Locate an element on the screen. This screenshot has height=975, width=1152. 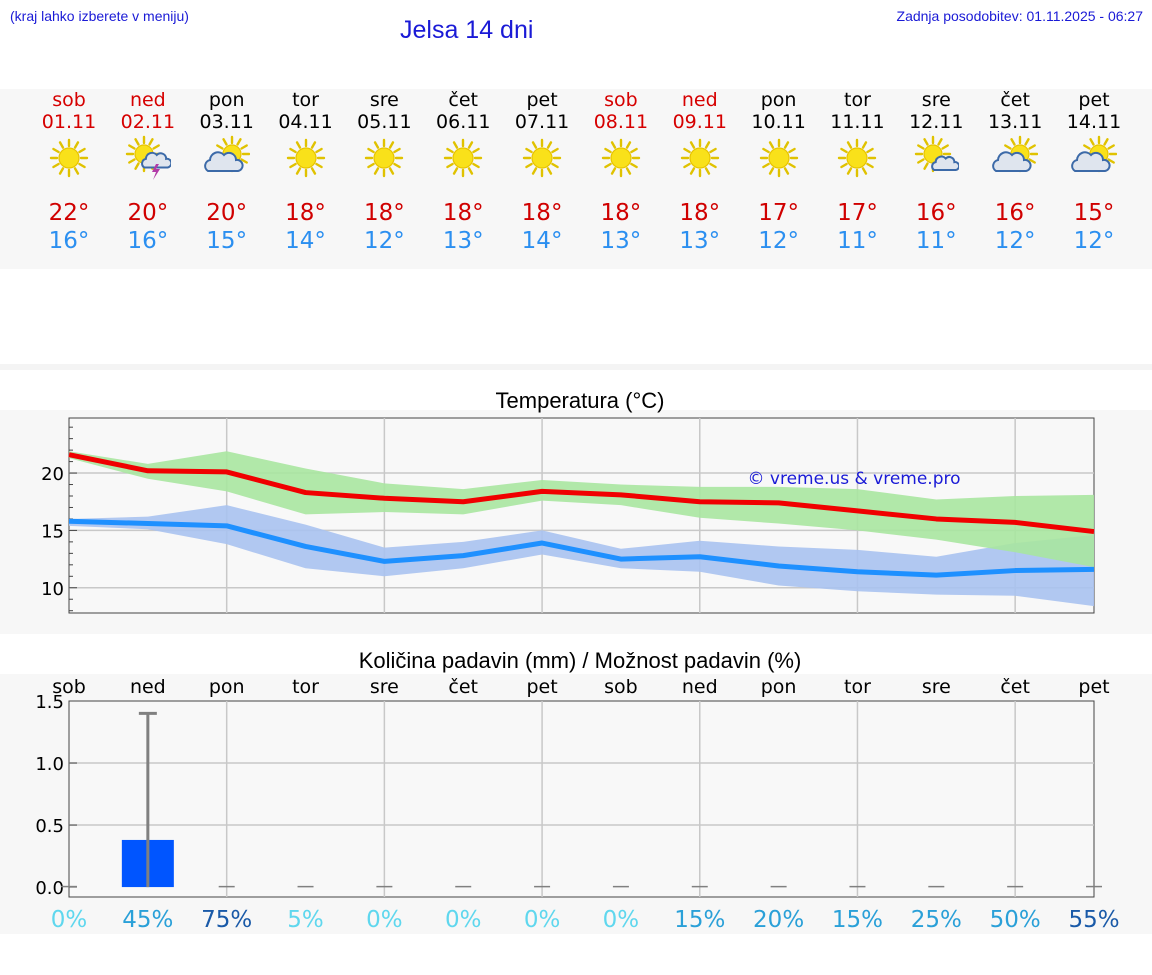
sun-behind-cloud-icon is located at coordinates (226, 154).